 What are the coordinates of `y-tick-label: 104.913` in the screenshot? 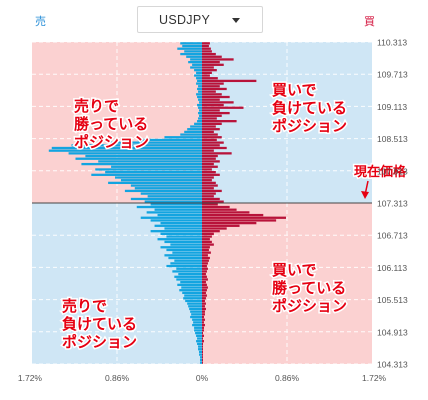 It's located at (392, 332).